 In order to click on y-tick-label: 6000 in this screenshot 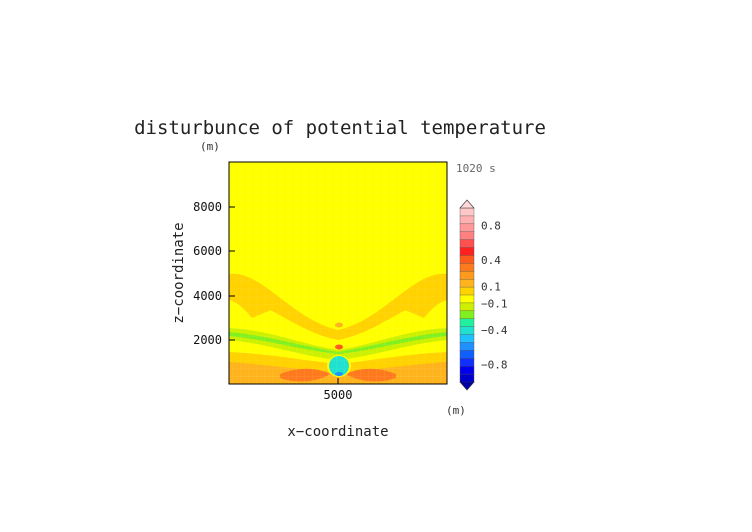, I will do `click(207, 251)`.